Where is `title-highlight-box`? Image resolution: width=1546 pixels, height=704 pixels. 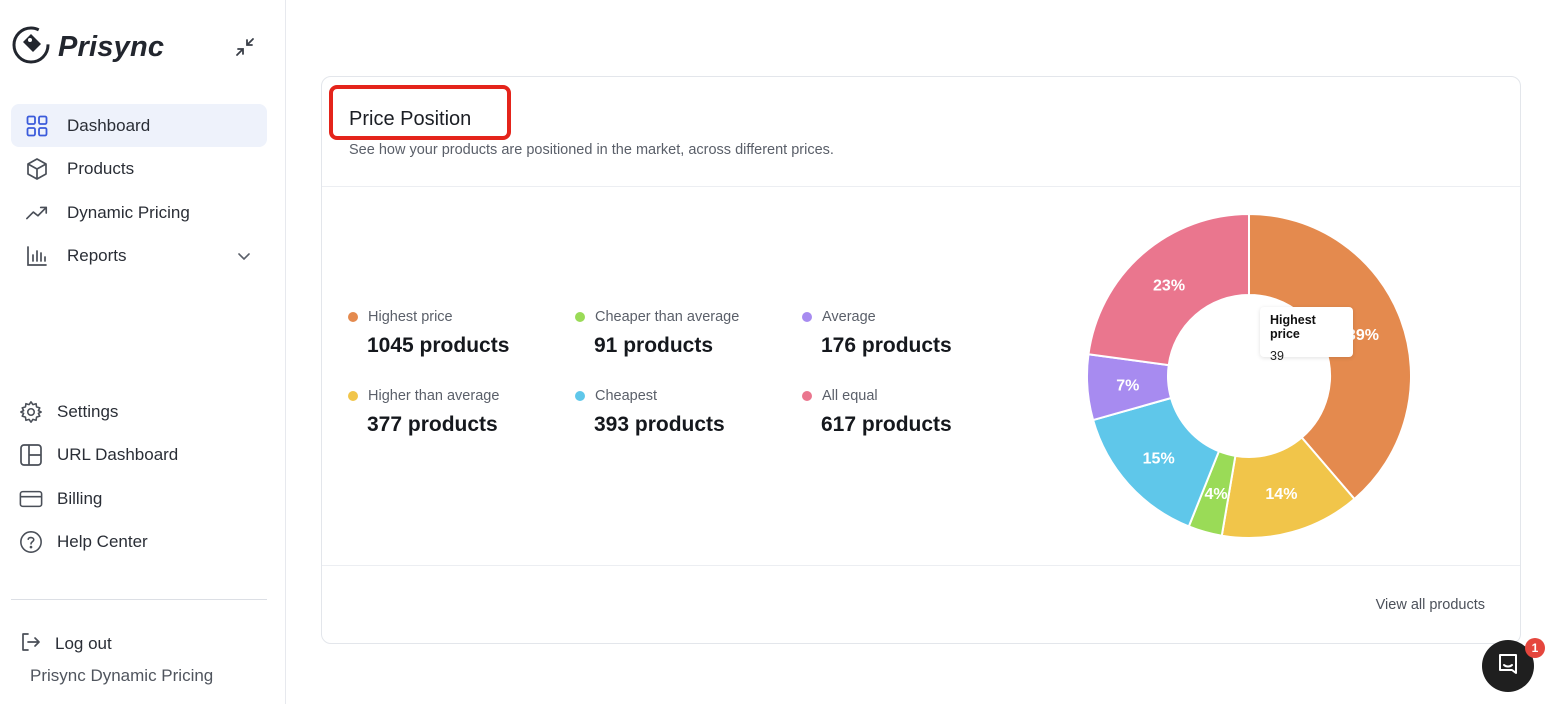 title-highlight-box is located at coordinates (420, 112).